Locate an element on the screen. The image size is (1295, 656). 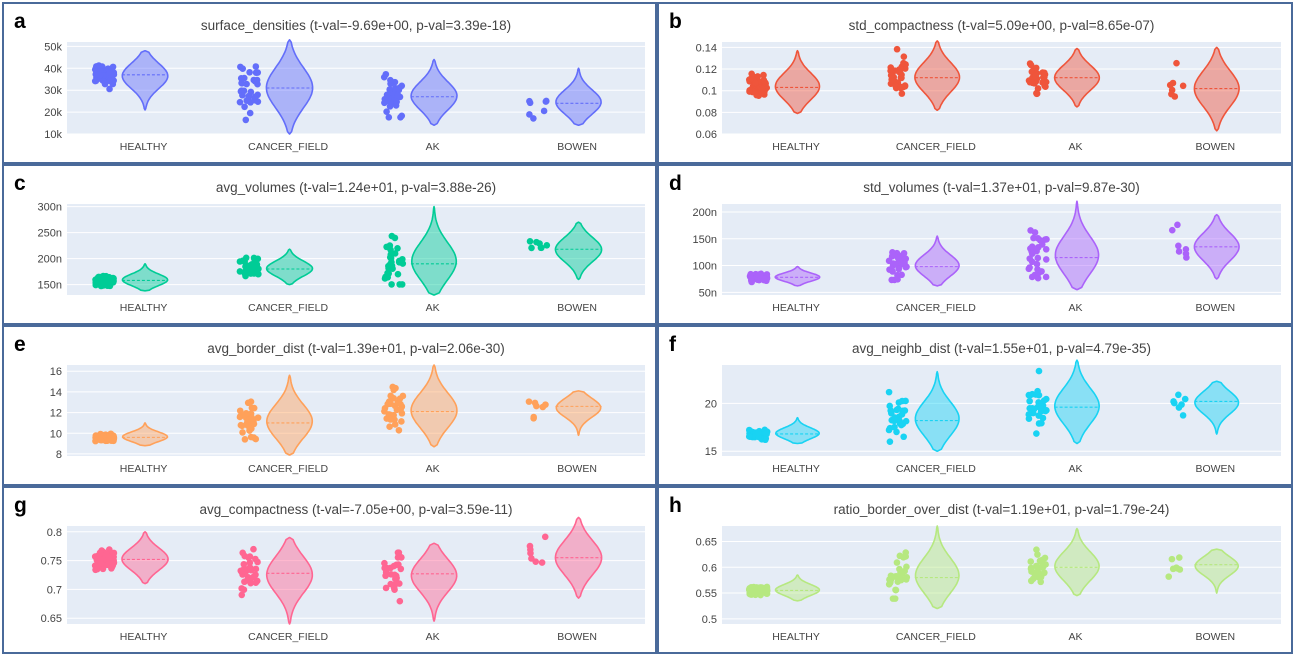
y-tick-label: 150n is located at coordinates (50, 286).